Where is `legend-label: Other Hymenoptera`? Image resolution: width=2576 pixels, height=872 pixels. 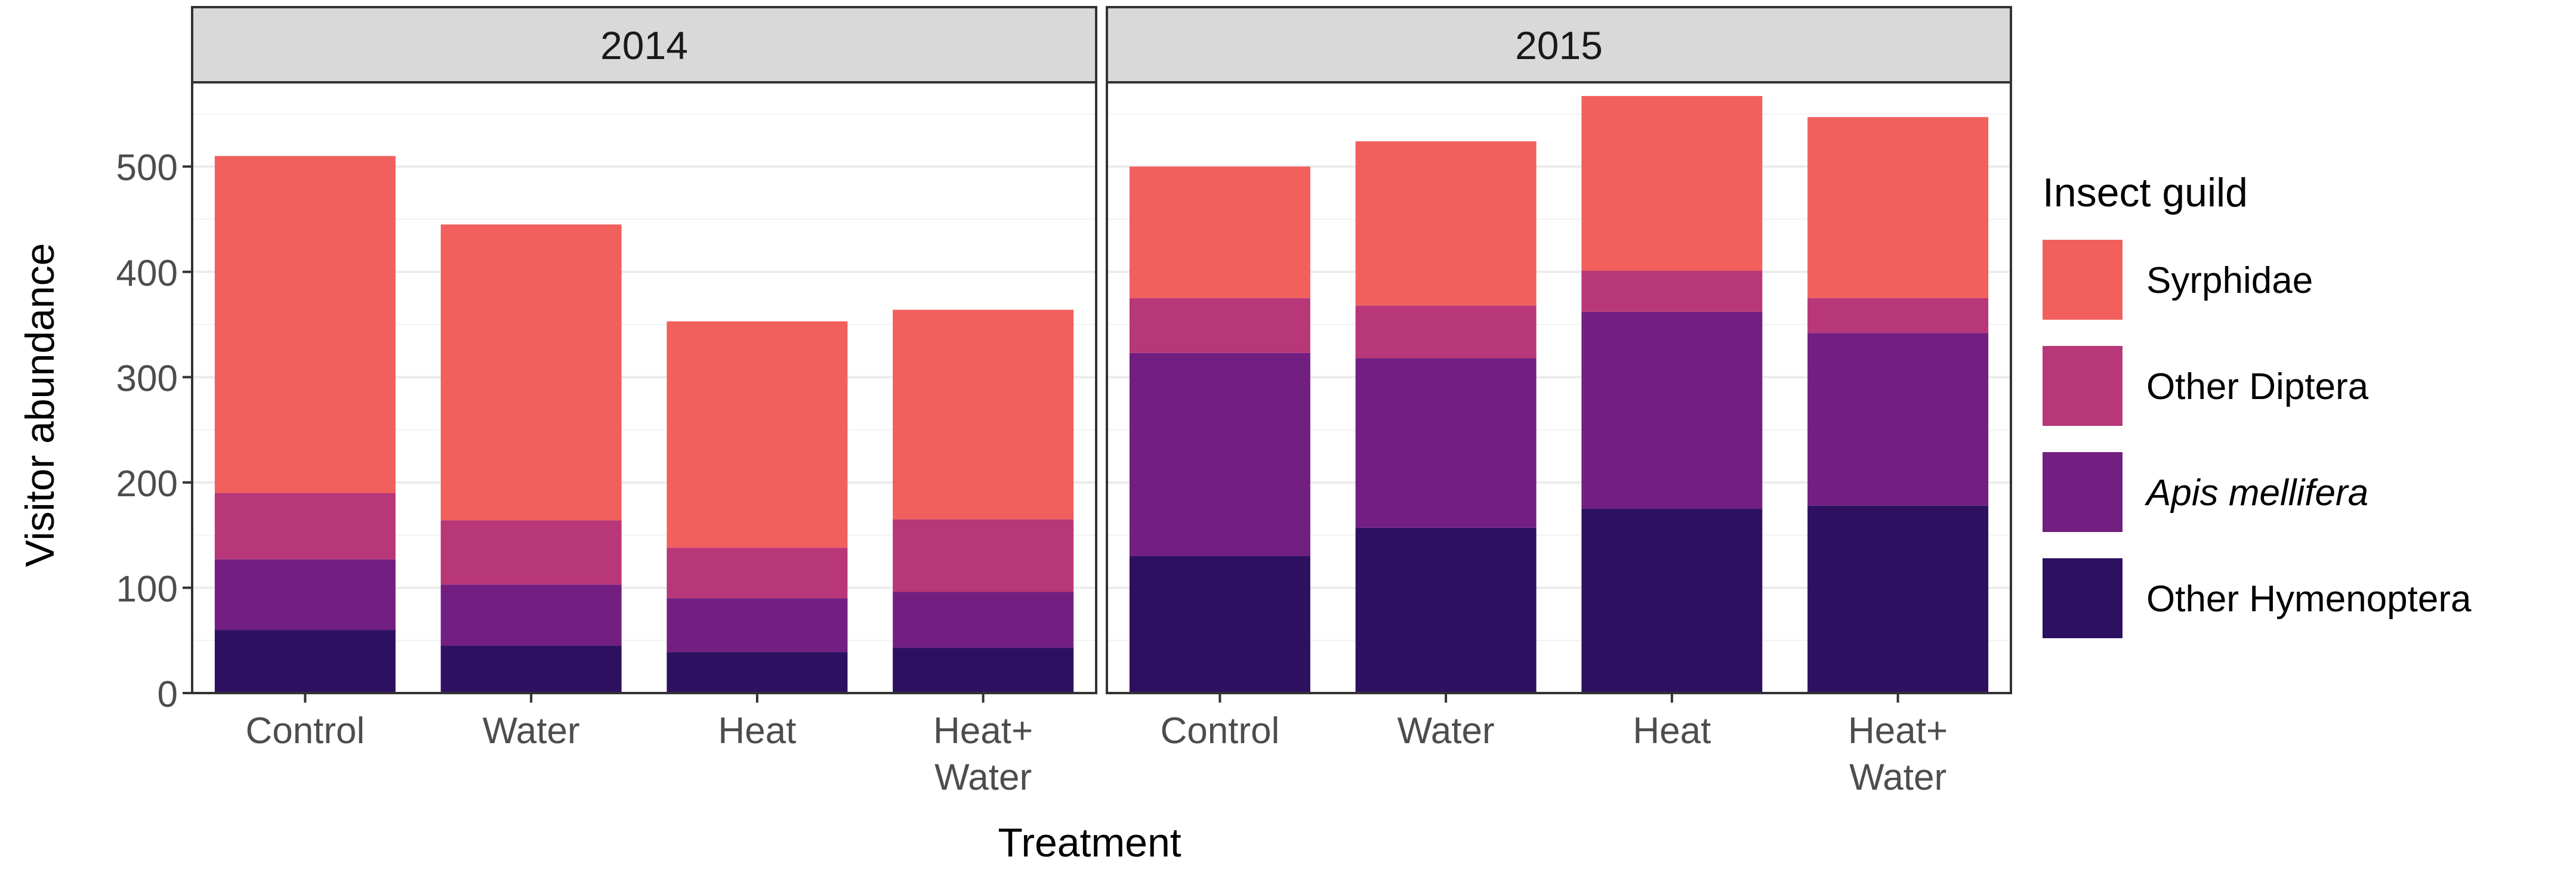
legend-label: Other Hymenoptera is located at coordinates (2309, 599).